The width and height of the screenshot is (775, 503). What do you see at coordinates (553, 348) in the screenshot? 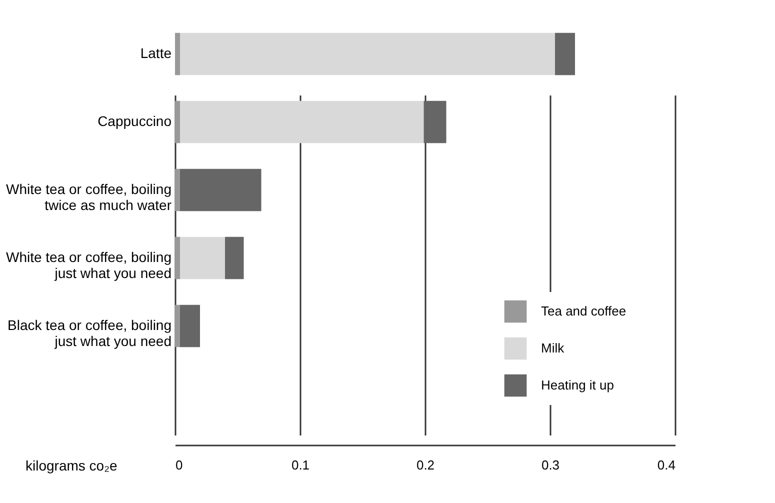
I see `legend-label: Milk` at bounding box center [553, 348].